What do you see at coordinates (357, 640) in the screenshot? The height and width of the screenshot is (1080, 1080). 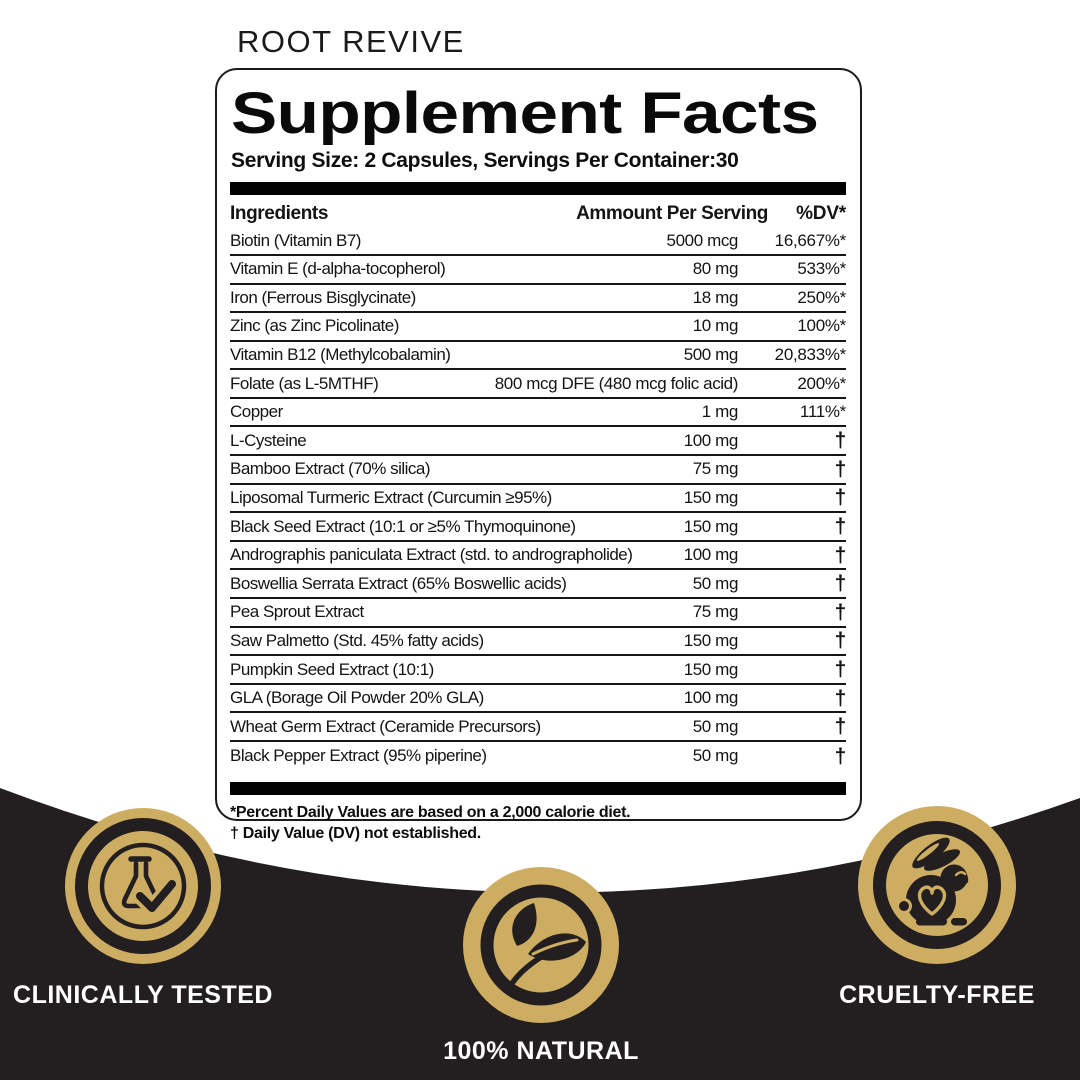 I see `ingredient-name: Saw Palmetto (Std. 45% fatty acids)` at bounding box center [357, 640].